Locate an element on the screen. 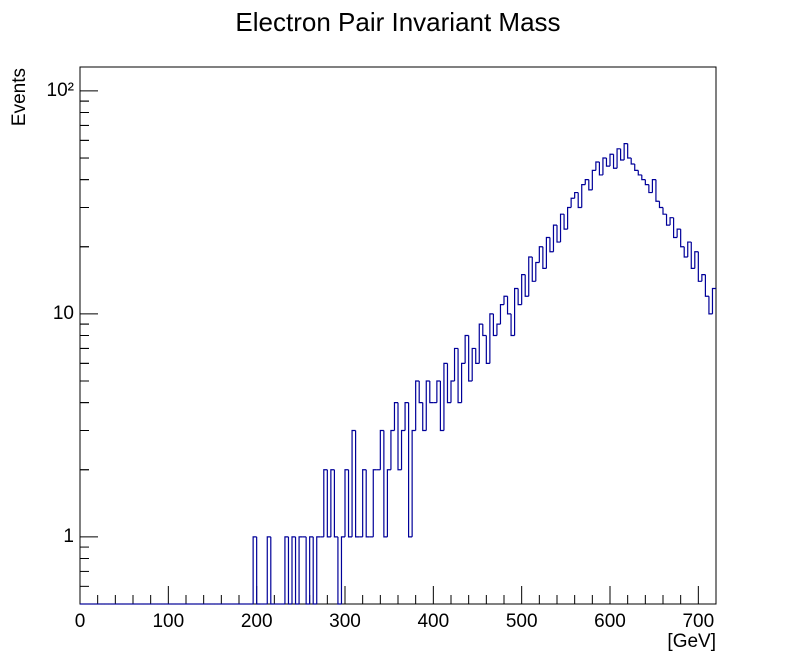 This screenshot has height=672, width=796. chart-title: Electron Pair Invariant Mass is located at coordinates (397, 22).